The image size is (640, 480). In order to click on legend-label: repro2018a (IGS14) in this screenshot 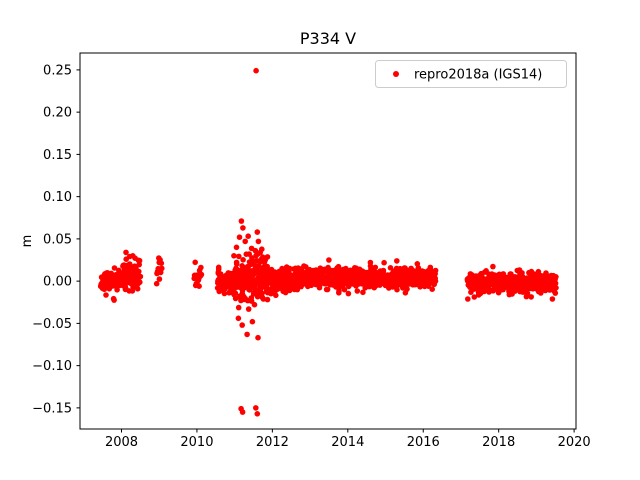, I will do `click(478, 75)`.